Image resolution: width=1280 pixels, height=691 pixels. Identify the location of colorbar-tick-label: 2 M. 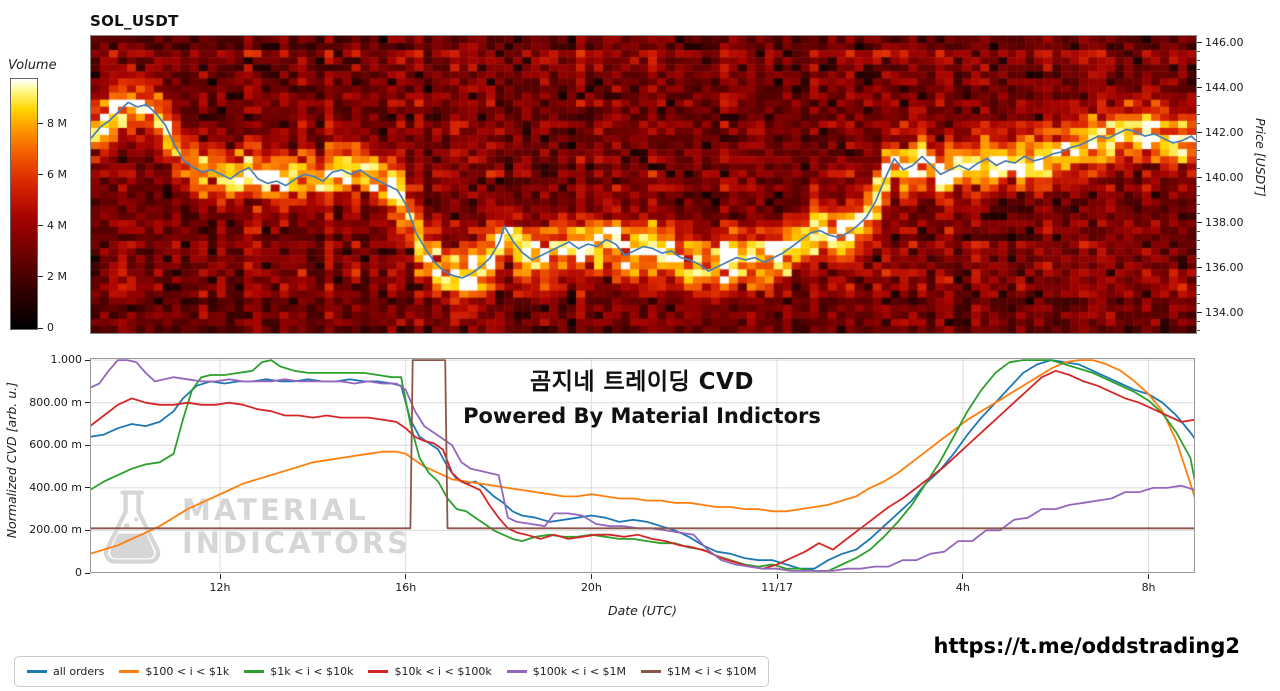
(57, 276).